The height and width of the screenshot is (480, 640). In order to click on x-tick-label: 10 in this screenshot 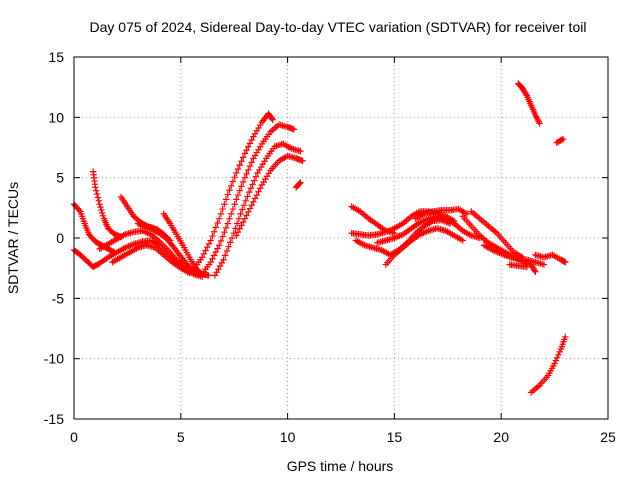, I will do `click(288, 437)`.